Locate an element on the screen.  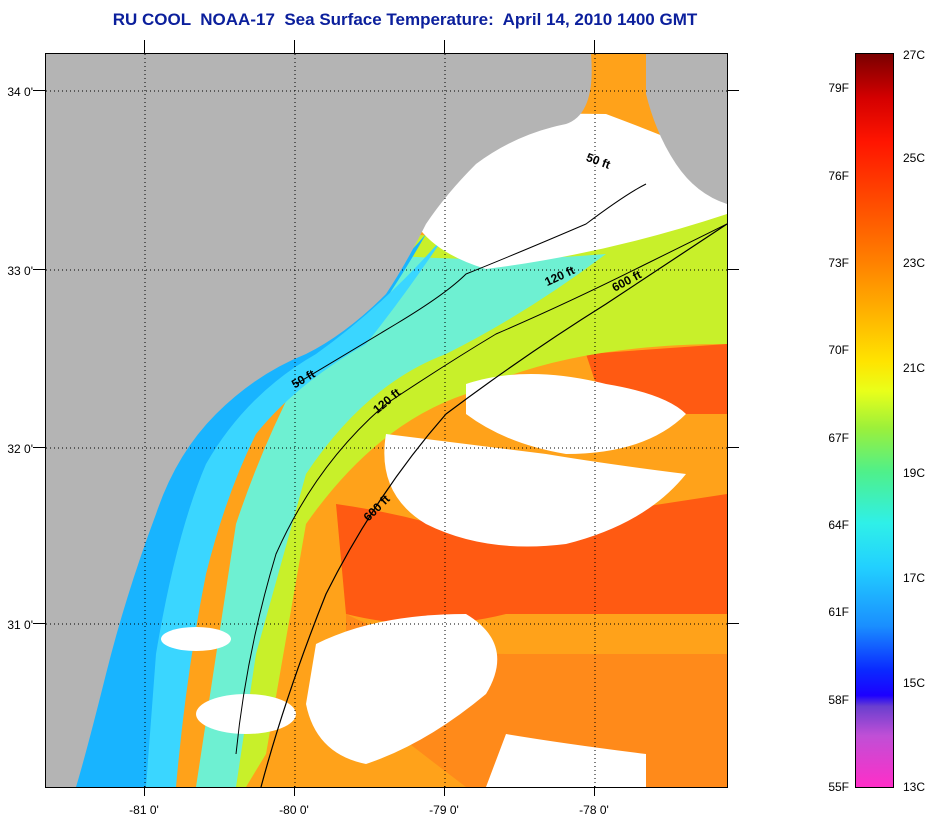
colorbar-f-label: 76F is located at coordinates (838, 176).